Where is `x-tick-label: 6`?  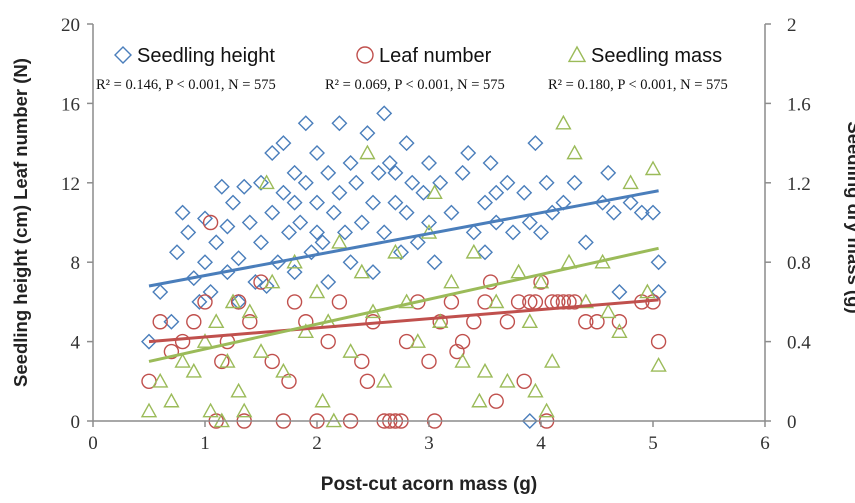
x-tick-label: 6 is located at coordinates (765, 443).